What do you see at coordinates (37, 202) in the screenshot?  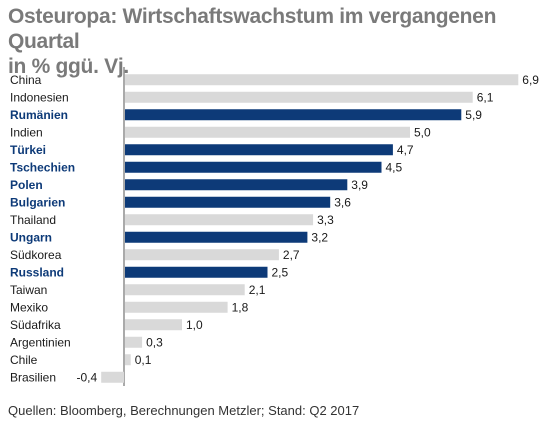 I see `category-label: Bulgarien` at bounding box center [37, 202].